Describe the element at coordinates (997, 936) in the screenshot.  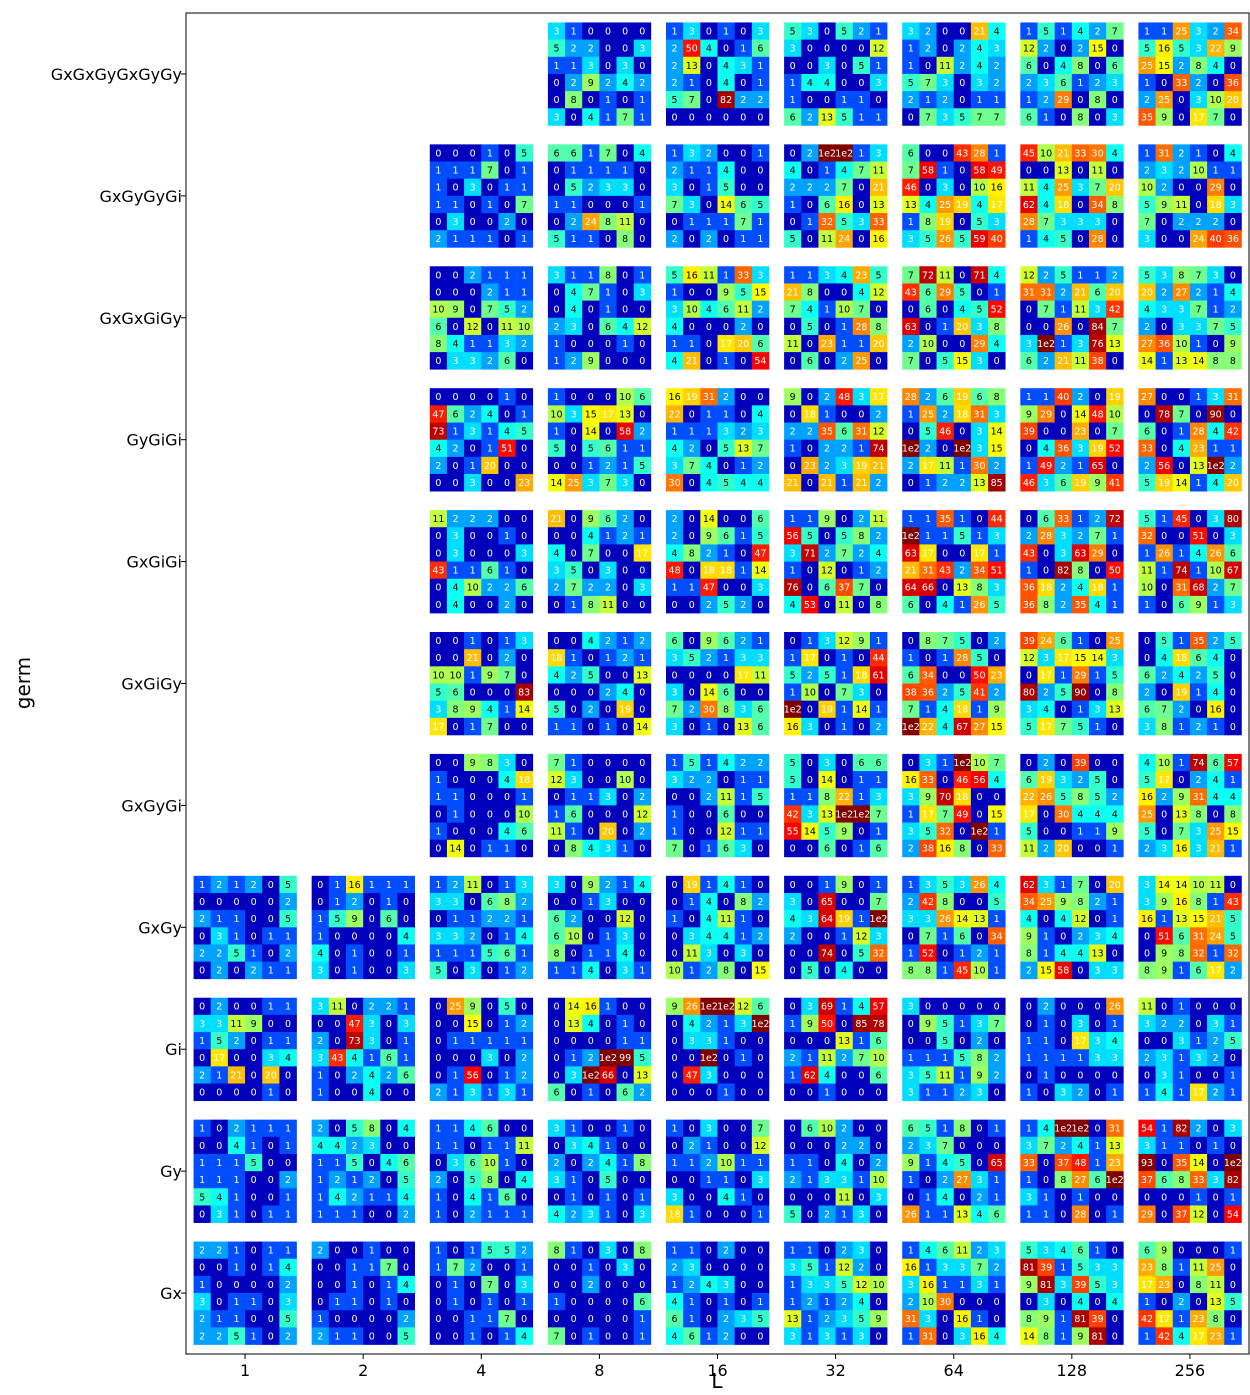
I see `cell-value-label: 34` at that location.